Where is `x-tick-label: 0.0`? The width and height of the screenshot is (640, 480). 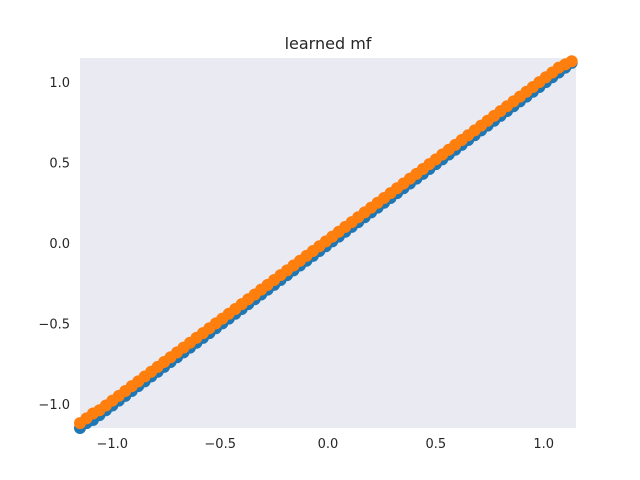
x-tick-label: 0.0 is located at coordinates (328, 444).